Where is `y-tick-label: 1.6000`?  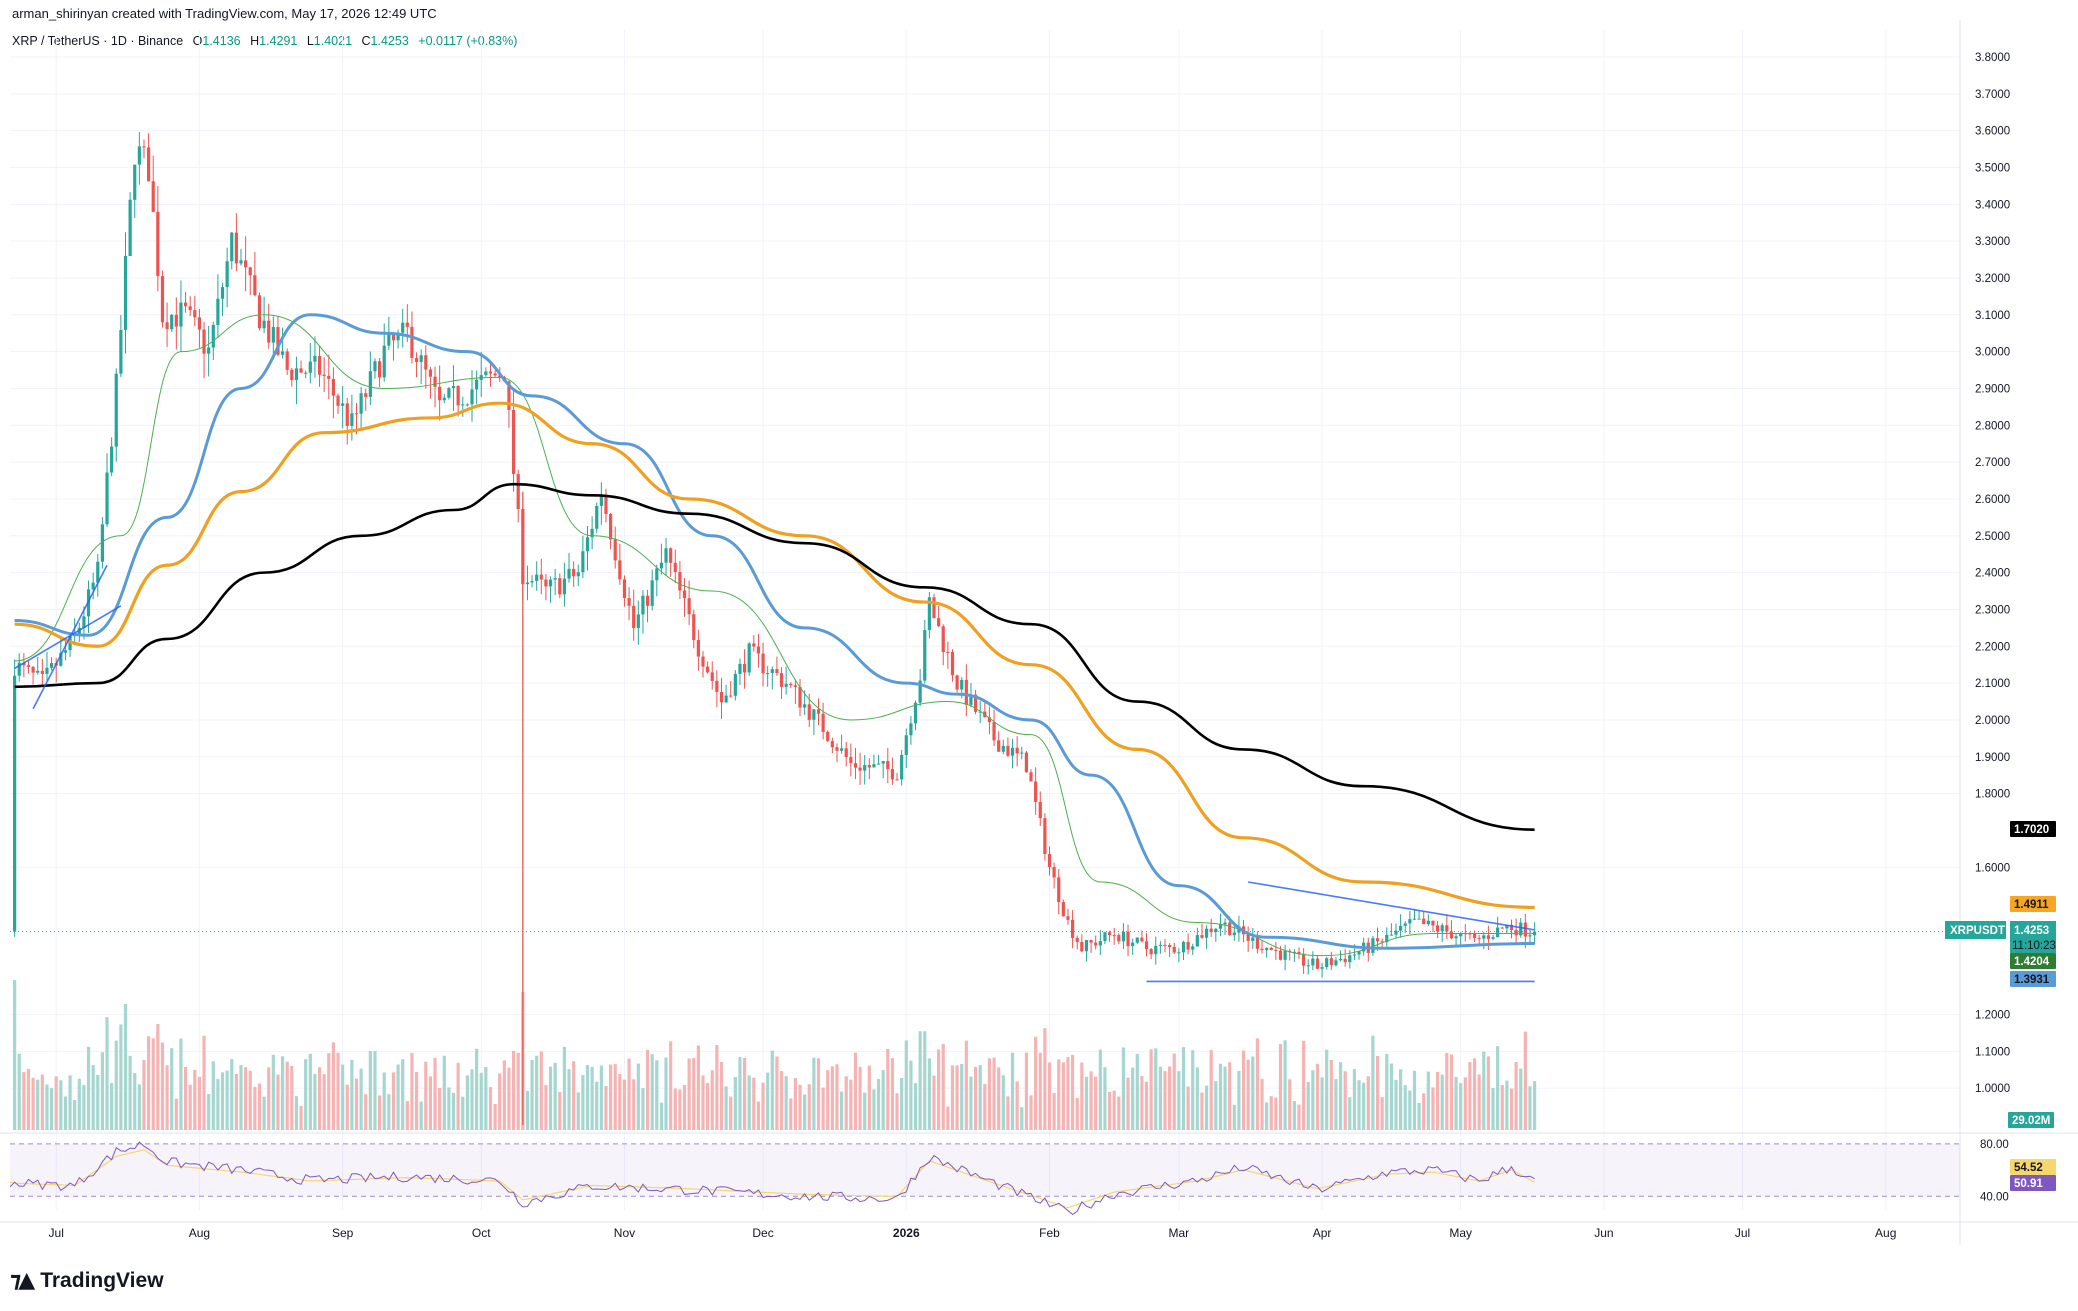
y-tick-label: 1.6000 is located at coordinates (1992, 868).